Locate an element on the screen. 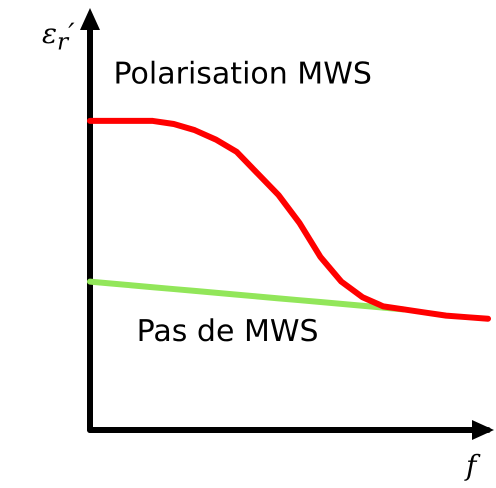 This screenshot has height=488, width=496. series-label: Polarisation MWS is located at coordinates (243, 74).